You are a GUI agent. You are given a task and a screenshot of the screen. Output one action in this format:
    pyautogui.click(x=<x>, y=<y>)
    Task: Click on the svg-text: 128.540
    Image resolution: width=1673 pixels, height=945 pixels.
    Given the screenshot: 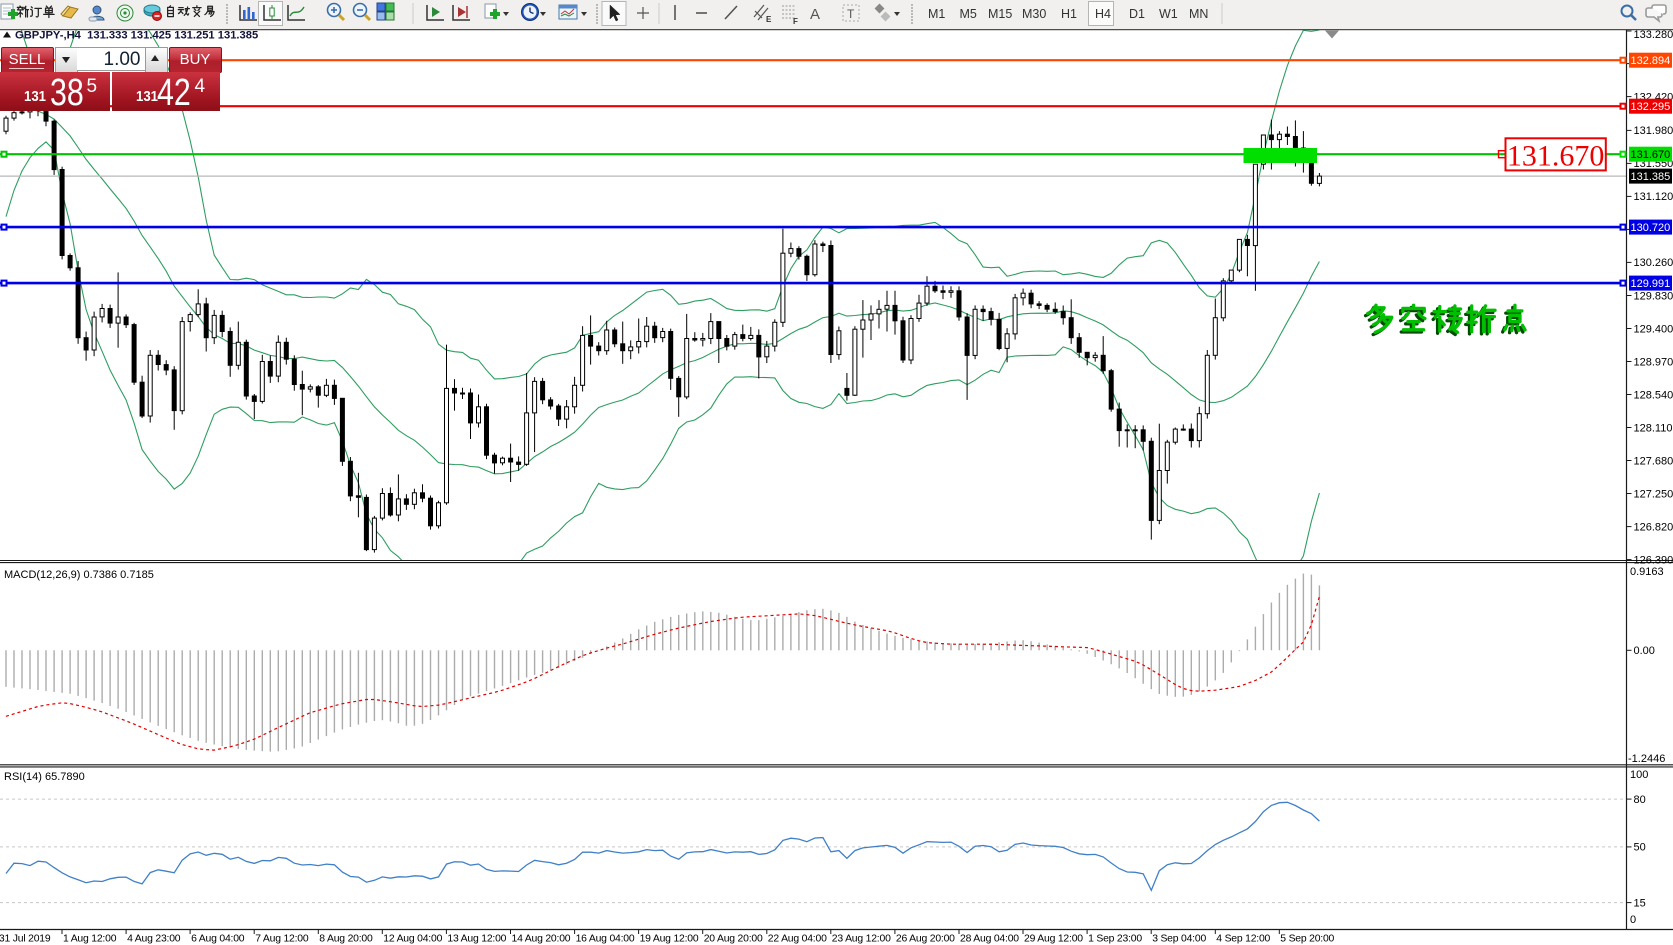 What is the action you would take?
    pyautogui.click(x=1653, y=395)
    